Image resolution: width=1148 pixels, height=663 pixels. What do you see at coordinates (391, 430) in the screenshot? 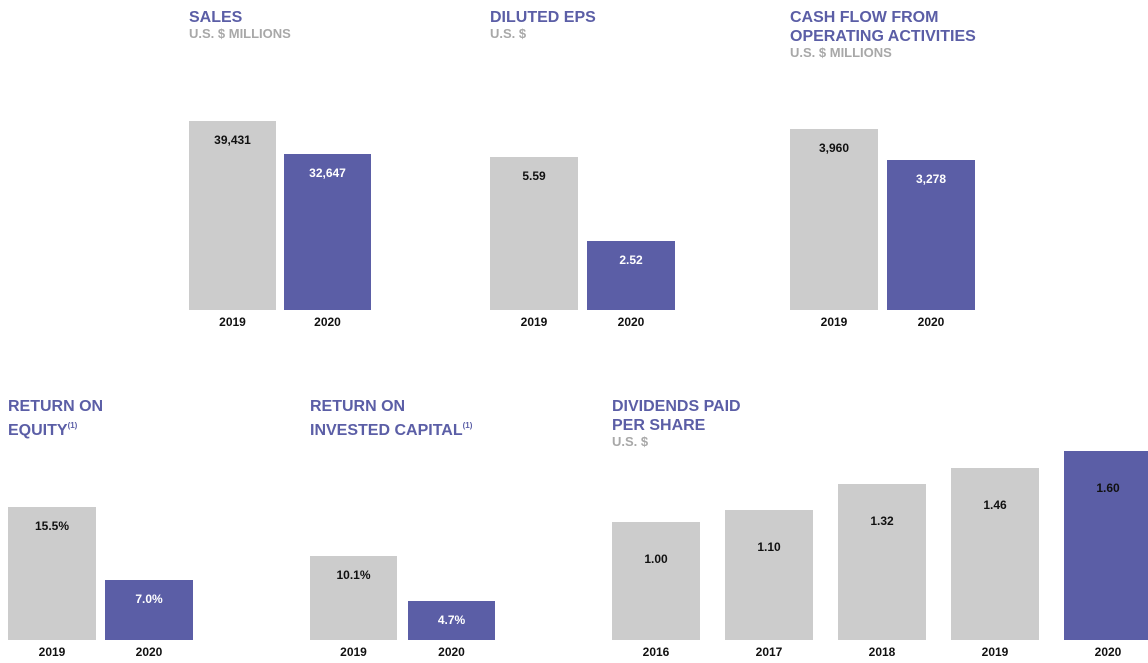
I see `chart-title: INVESTED CAPITAL(1)` at bounding box center [391, 430].